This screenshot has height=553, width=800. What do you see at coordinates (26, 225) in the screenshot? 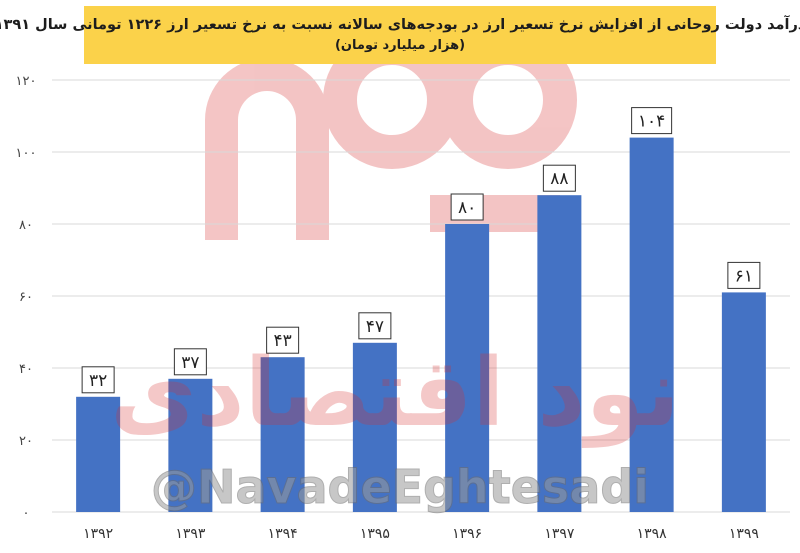
I see `y-tick-label: ۸۰` at bounding box center [26, 225].